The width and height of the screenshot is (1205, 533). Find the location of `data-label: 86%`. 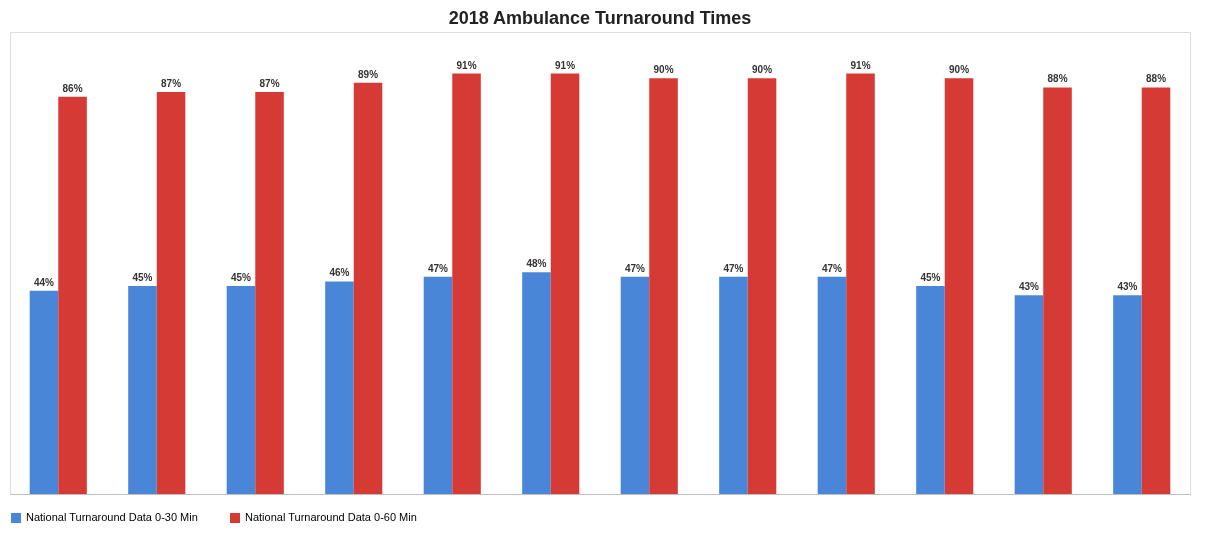

data-label: 86% is located at coordinates (72, 88).